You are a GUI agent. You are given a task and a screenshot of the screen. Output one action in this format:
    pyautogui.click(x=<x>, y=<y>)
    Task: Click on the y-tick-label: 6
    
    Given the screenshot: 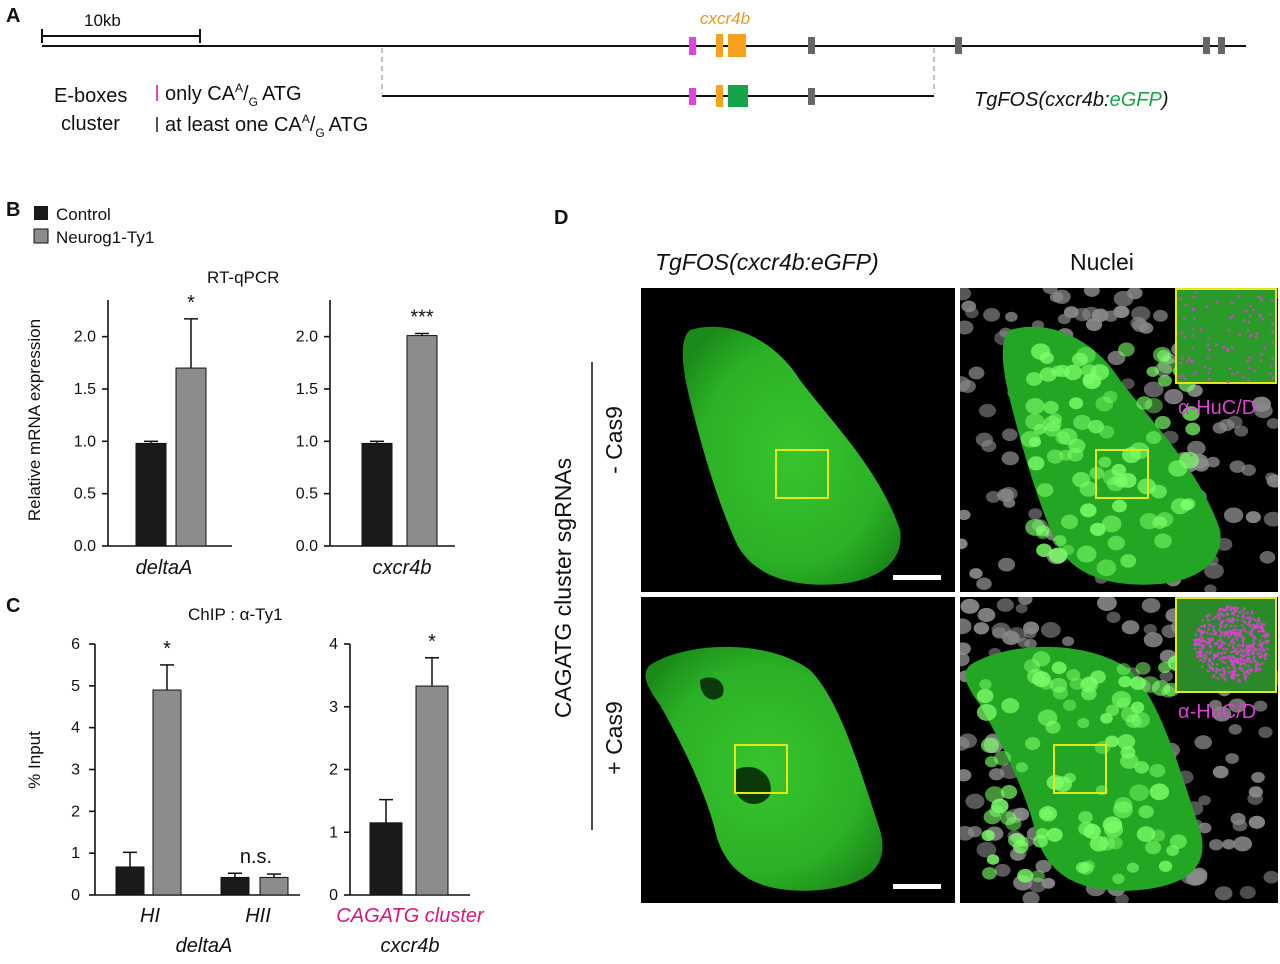 What is the action you would take?
    pyautogui.click(x=75, y=644)
    